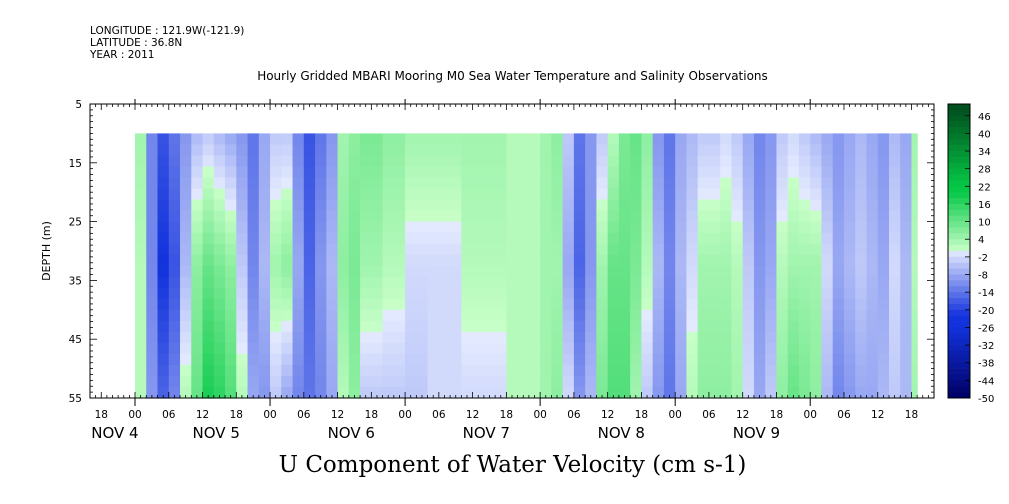  I want to click on y-tick-label: 25, so click(75, 223).